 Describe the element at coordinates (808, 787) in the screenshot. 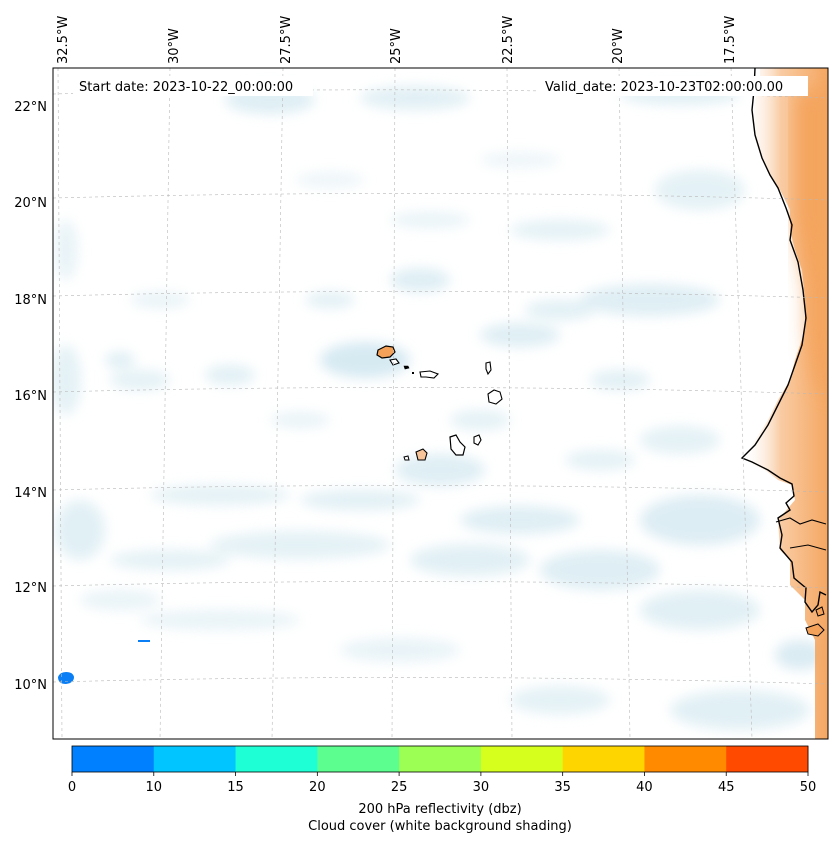

I see `colorbar-tick-label: 50` at that location.